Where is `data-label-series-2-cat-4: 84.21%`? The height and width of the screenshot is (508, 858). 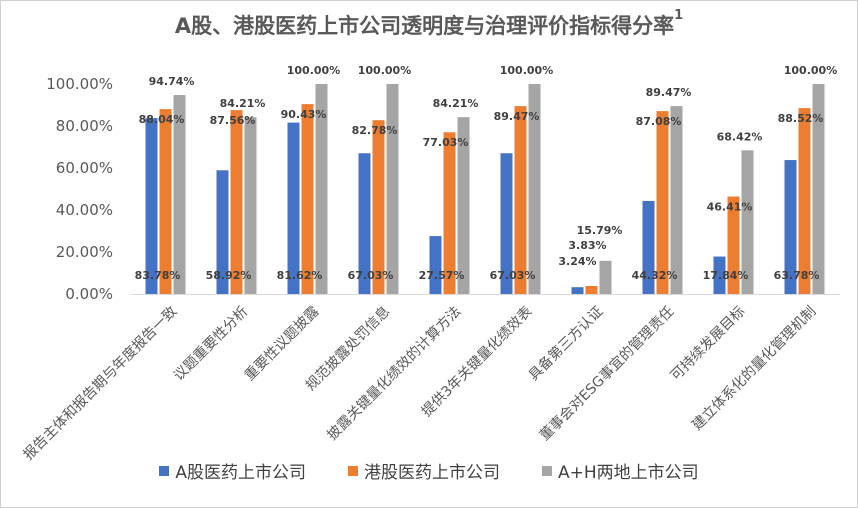
data-label-series-2-cat-4: 84.21% is located at coordinates (456, 103).